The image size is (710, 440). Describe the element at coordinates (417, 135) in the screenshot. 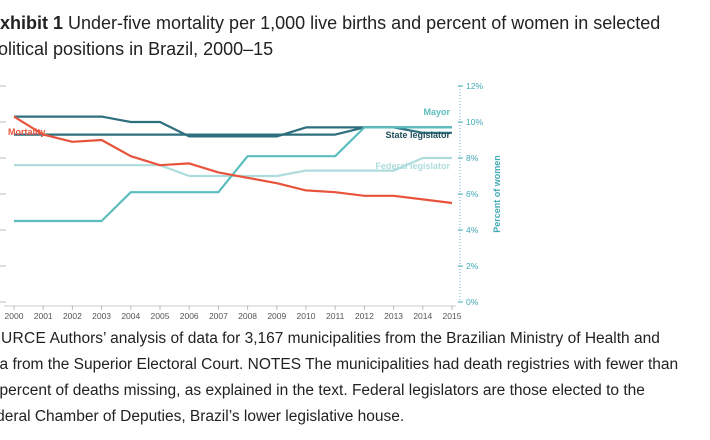

I see `series-label-state-legislator: State legislator` at that location.